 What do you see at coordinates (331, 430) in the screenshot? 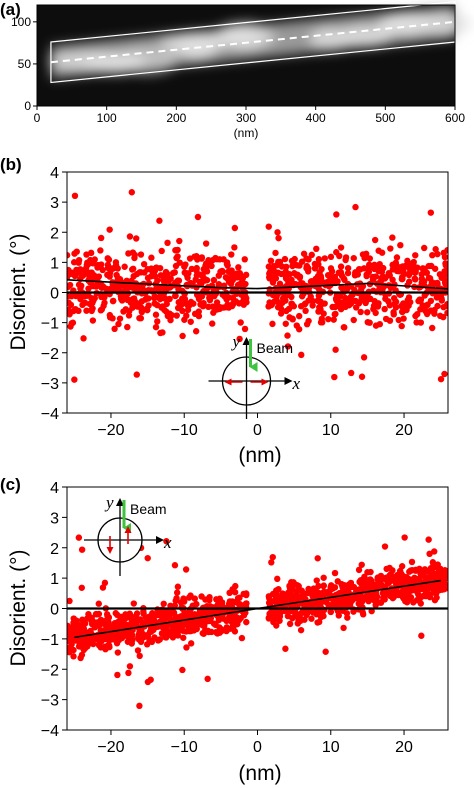
I see `x-tick-label: 10` at bounding box center [331, 430].